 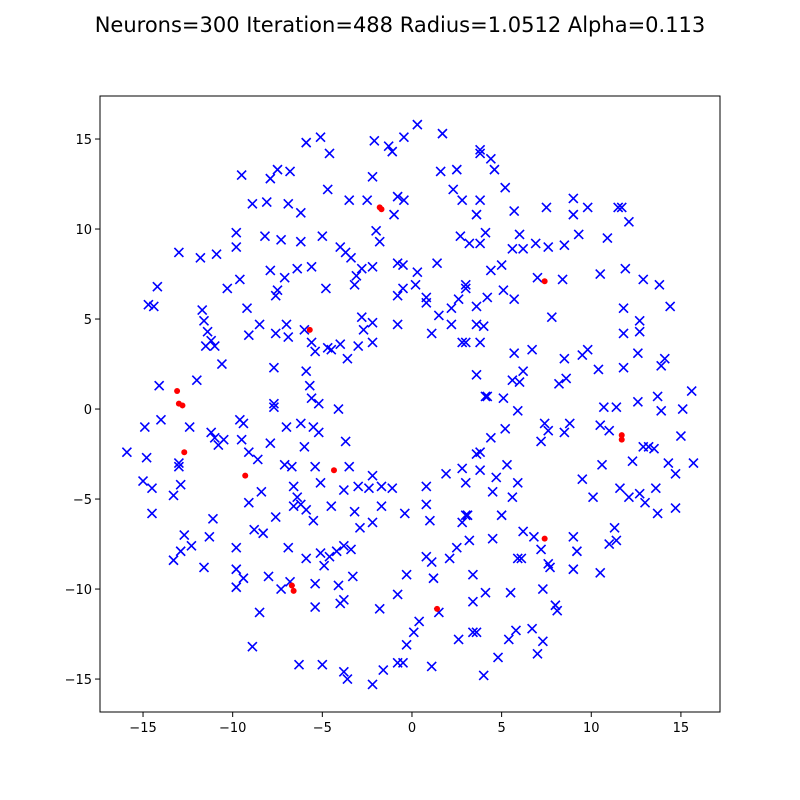 What do you see at coordinates (83, 140) in the screenshot?
I see `y-tick-label: 15` at bounding box center [83, 140].